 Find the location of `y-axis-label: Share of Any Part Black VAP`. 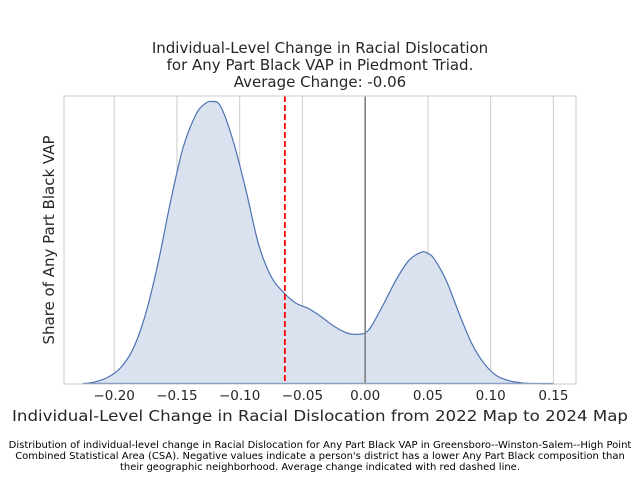

y-axis-label: Share of Any Part Black VAP is located at coordinates (49, 239).